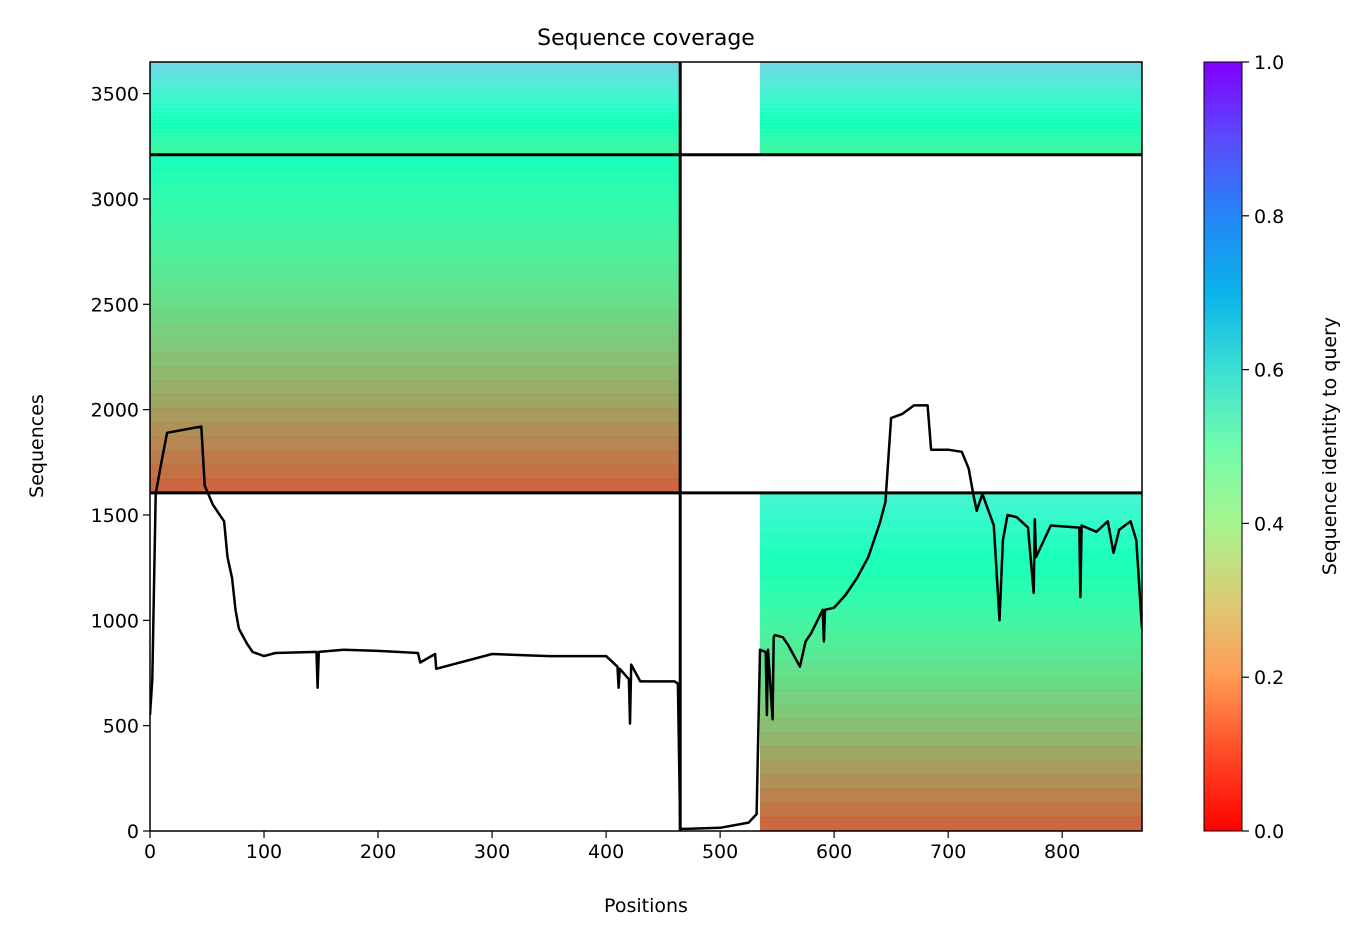 This screenshot has width=1364, height=939. I want to click on colorbar-tick-label: 0.8, so click(1269, 217).